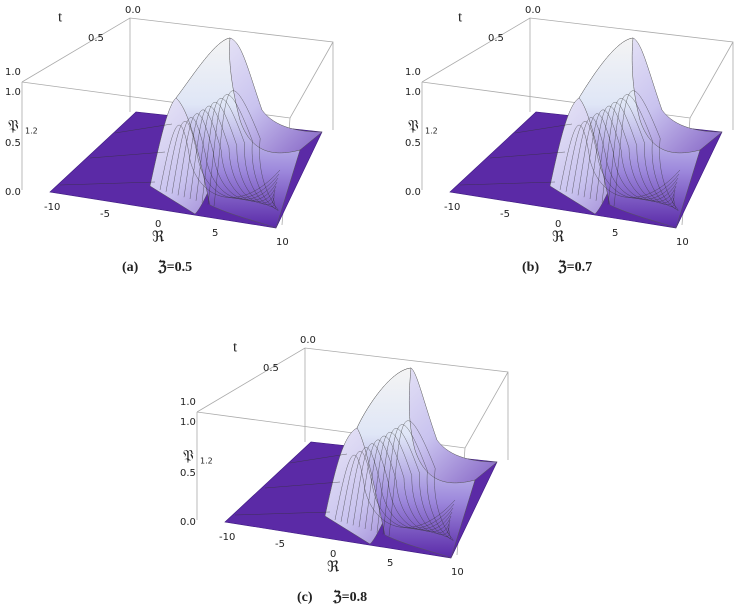 This screenshot has height=612, width=747. I want to click on panel-label: (b), so click(530, 267).